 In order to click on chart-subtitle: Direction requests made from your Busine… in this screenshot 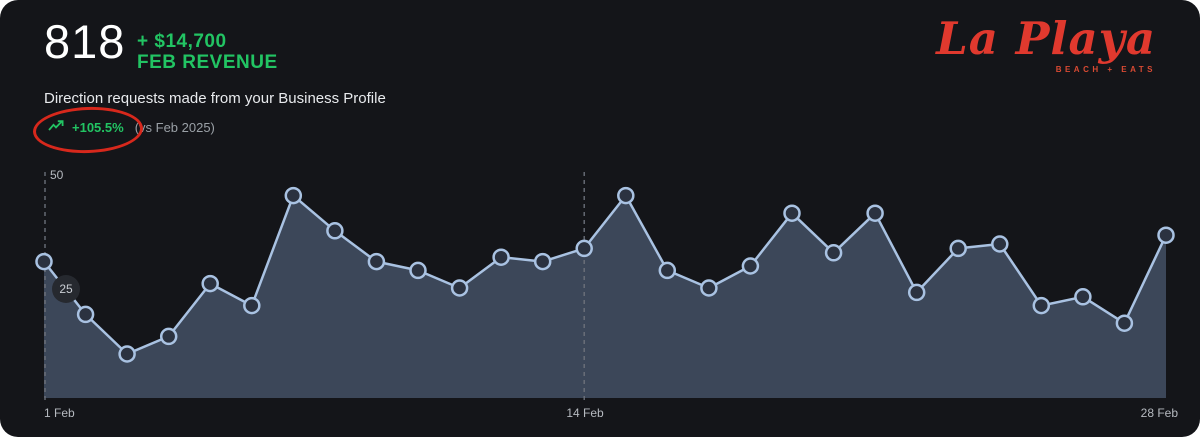, I will do `click(215, 98)`.